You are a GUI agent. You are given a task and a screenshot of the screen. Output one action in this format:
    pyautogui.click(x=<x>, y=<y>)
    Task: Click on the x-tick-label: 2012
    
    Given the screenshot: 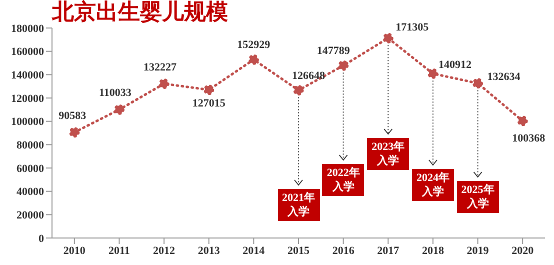 What is the action you would take?
    pyautogui.click(x=164, y=250)
    